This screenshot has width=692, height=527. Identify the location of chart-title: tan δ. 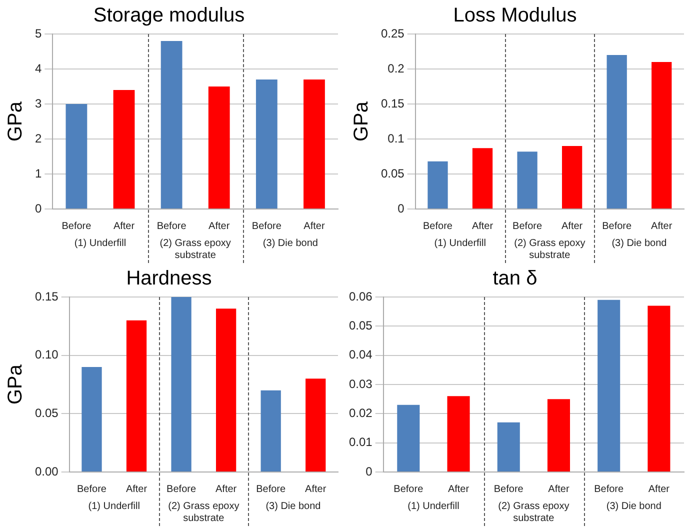
(515, 279).